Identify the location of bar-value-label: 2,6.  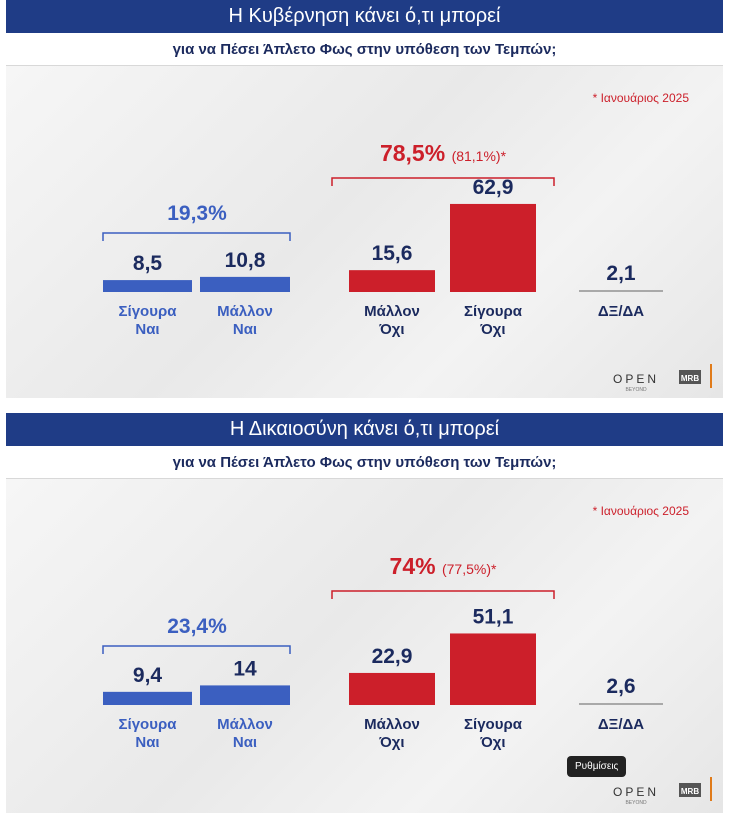
(620, 686).